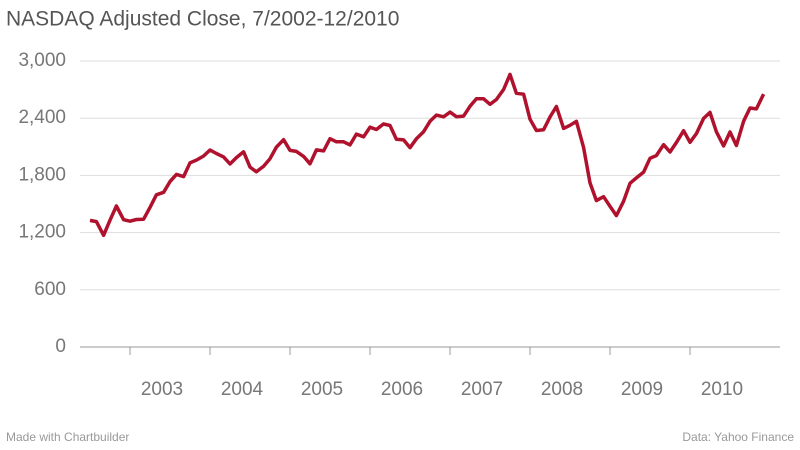 The height and width of the screenshot is (450, 800). I want to click on y-tick-label: 1,200, so click(42, 232).